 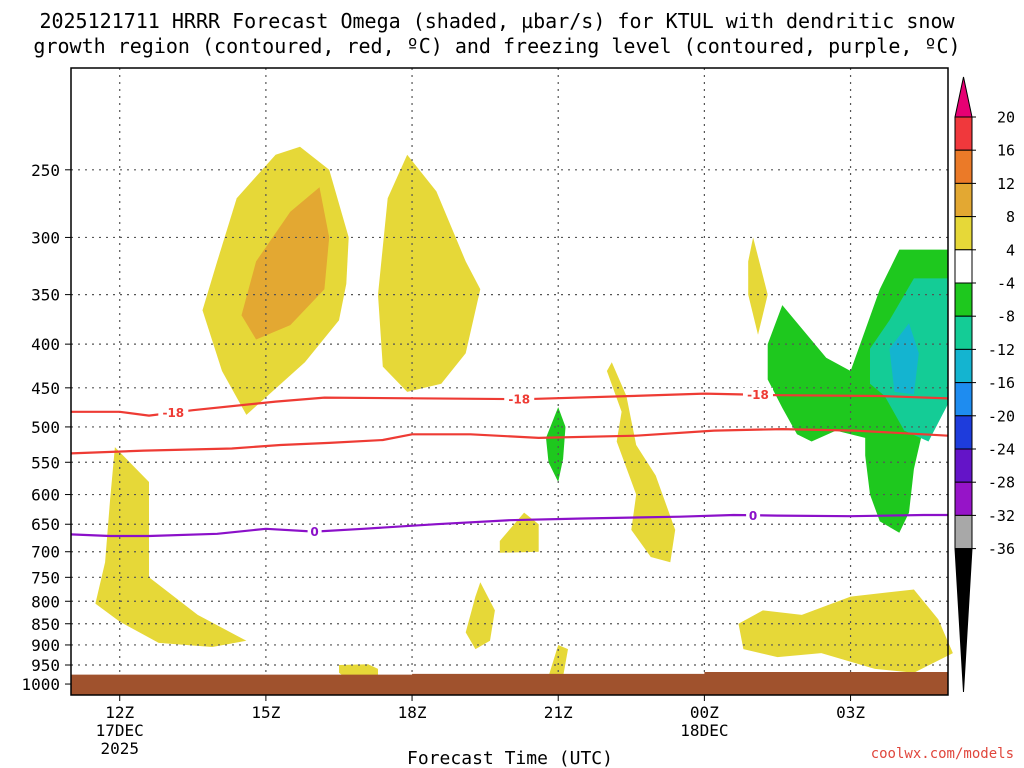 I want to click on y-tick-label-450: 450, so click(x=45, y=388).